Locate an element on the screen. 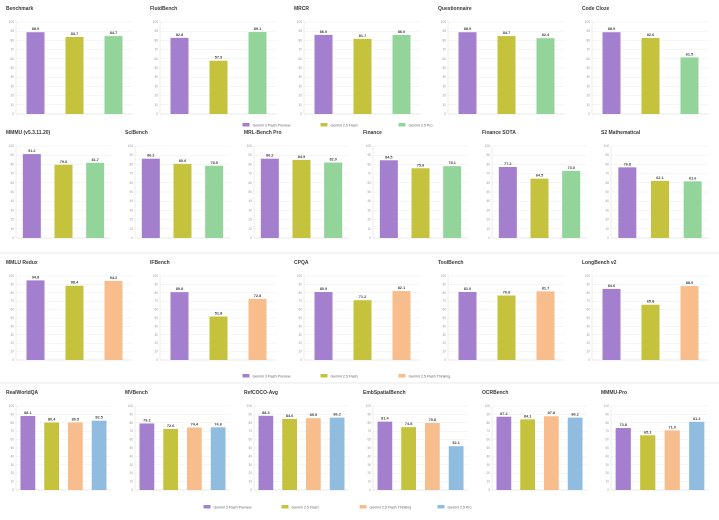 The height and width of the screenshot is (520, 719). bar-value-label: 51.8 is located at coordinates (218, 313).